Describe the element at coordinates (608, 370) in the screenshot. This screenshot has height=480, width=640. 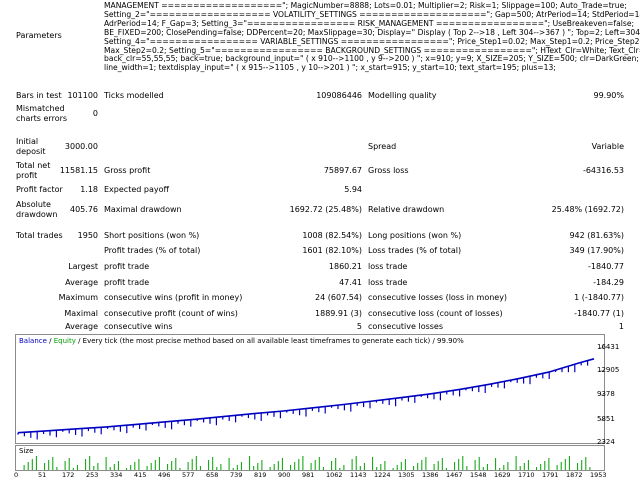
I see `y-tick-label: 12905` at that location.